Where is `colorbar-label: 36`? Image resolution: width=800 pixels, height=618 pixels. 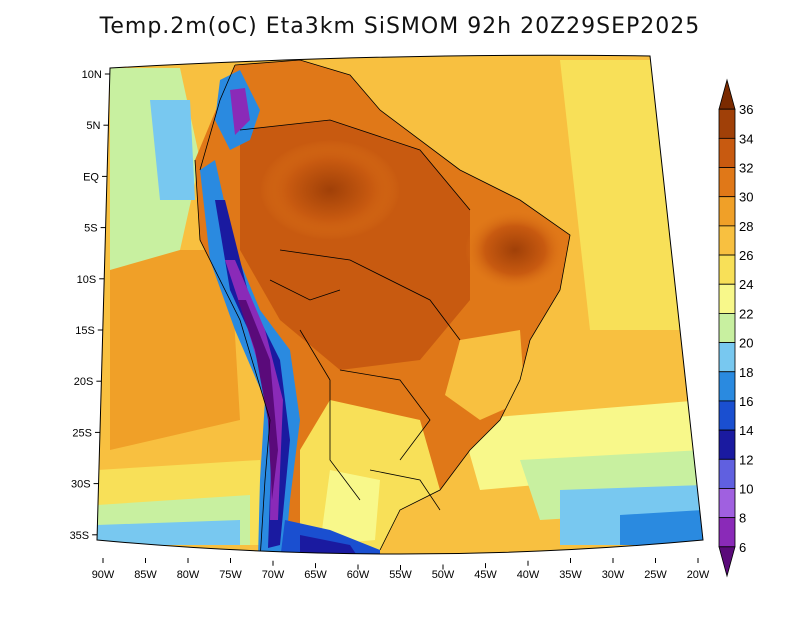
colorbar-label: 36 is located at coordinates (746, 109).